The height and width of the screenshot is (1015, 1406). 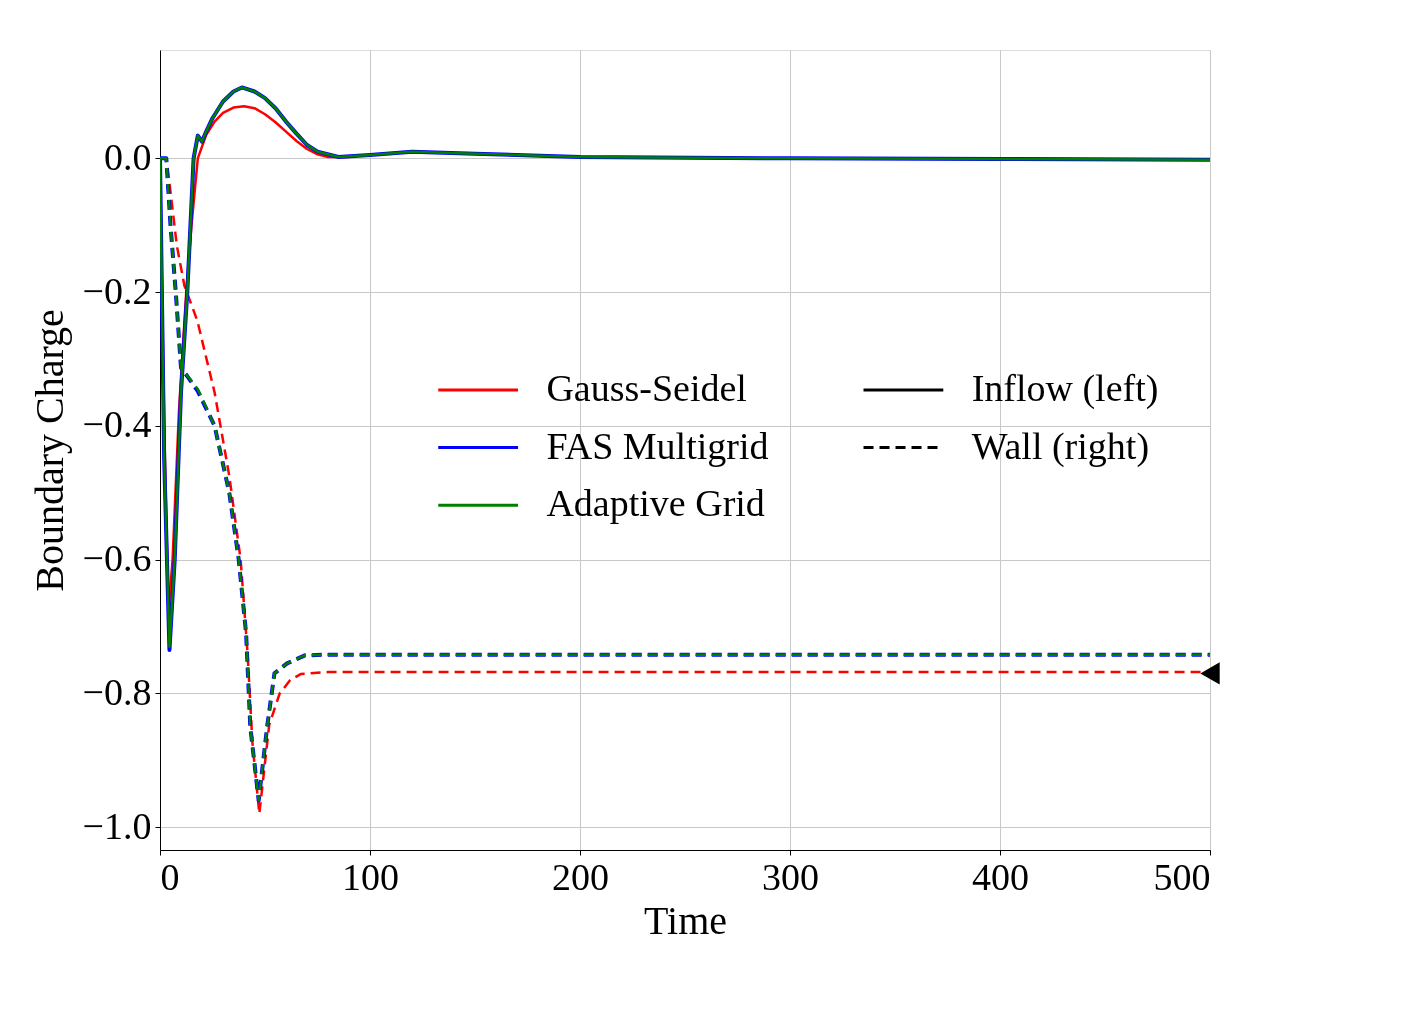 What do you see at coordinates (170, 876) in the screenshot?
I see `x-tick-label: 0` at bounding box center [170, 876].